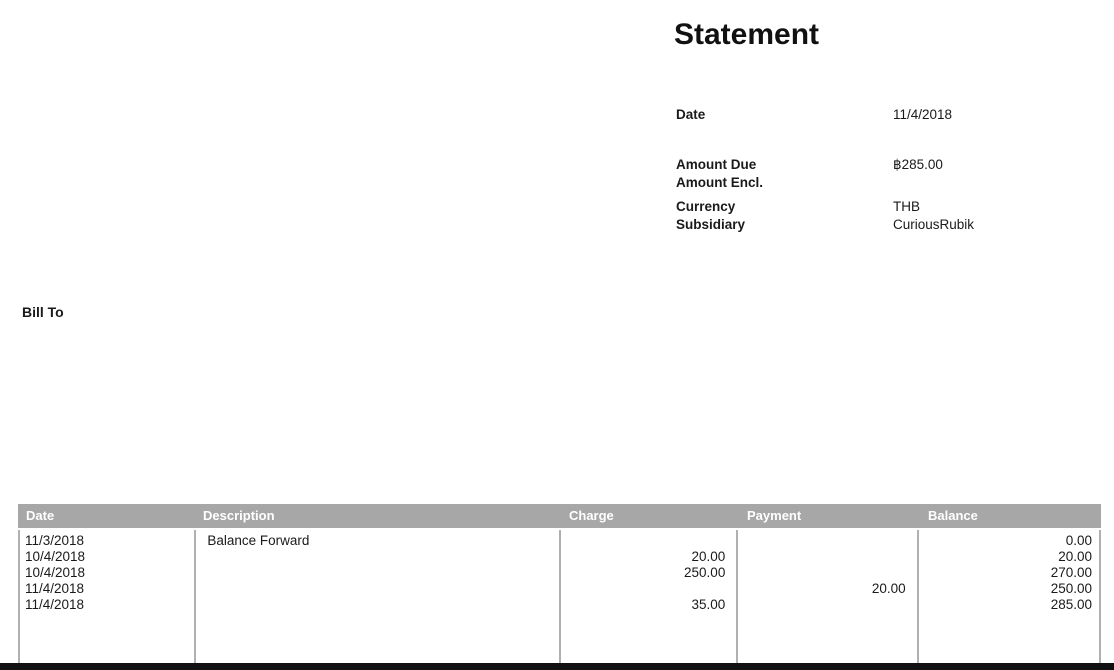  I want to click on table-cell-charge: 35.00, so click(708, 604).